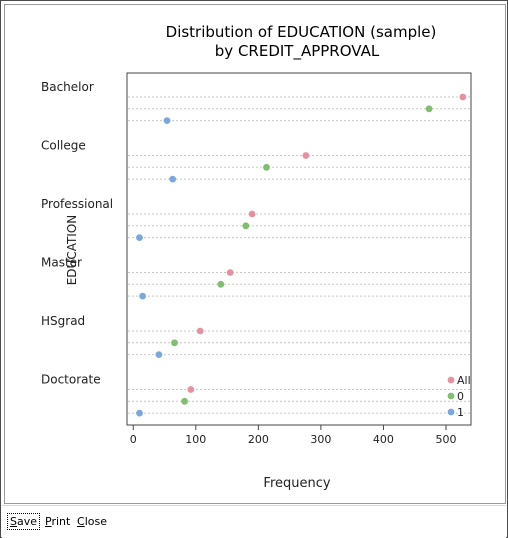  What do you see at coordinates (258, 439) in the screenshot?
I see `x-tick-label: 200` at bounding box center [258, 439].